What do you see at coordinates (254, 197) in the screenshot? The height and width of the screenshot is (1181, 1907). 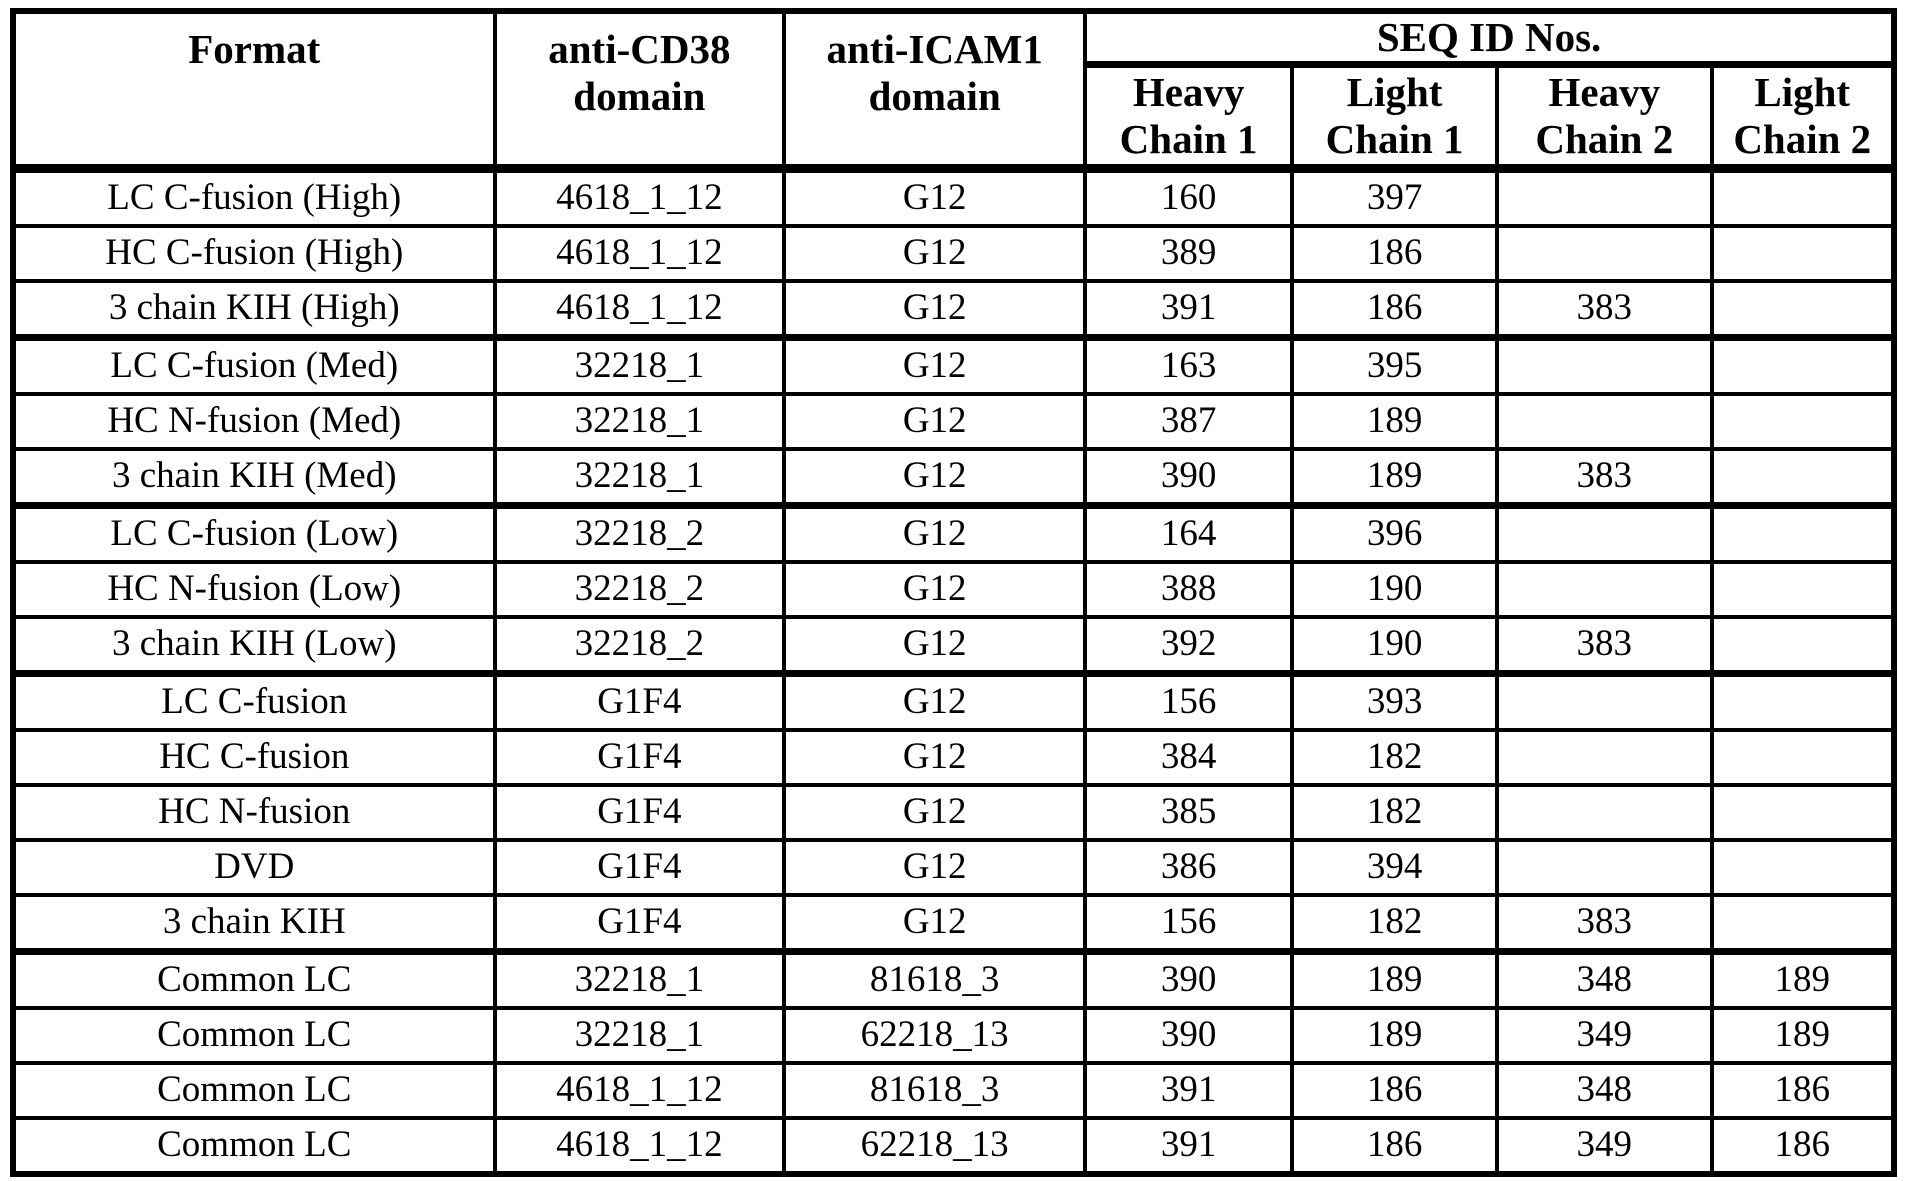 I see `cell-format: LC C-fusion (High)` at bounding box center [254, 197].